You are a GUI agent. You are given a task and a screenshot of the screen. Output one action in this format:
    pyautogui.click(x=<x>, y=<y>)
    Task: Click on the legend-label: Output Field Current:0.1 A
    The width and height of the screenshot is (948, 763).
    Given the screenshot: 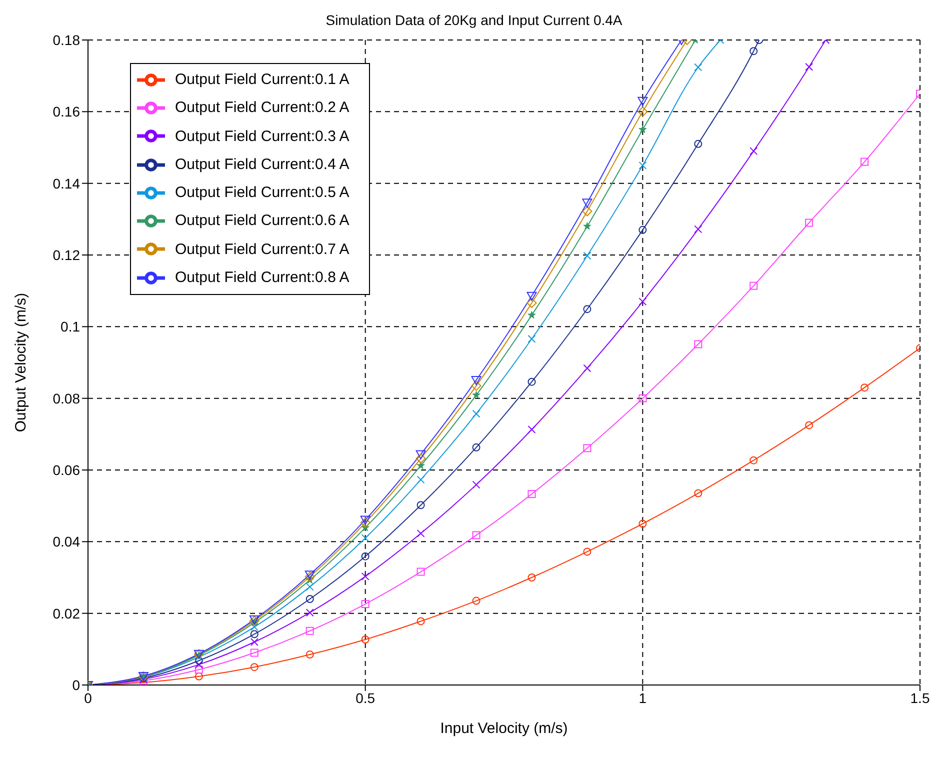 What is the action you would take?
    pyautogui.click(x=262, y=79)
    